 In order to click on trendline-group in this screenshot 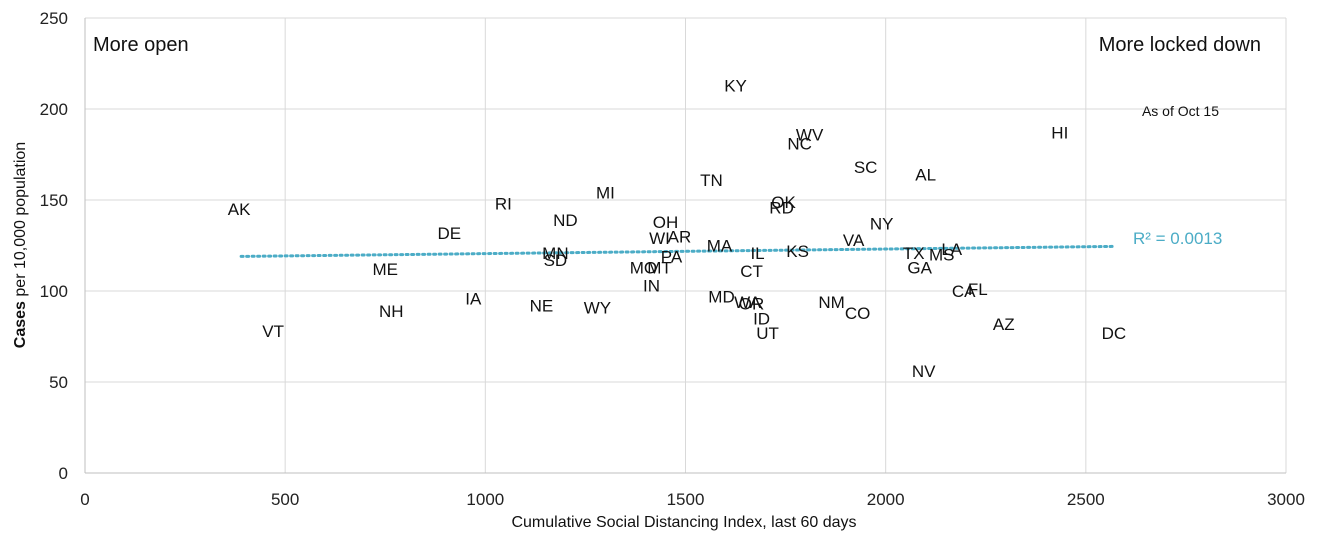, I will do `click(677, 251)`.